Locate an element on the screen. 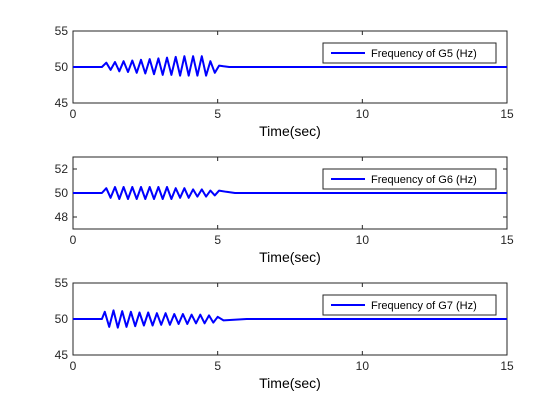  y-tick-label: 52 is located at coordinates (62, 169).